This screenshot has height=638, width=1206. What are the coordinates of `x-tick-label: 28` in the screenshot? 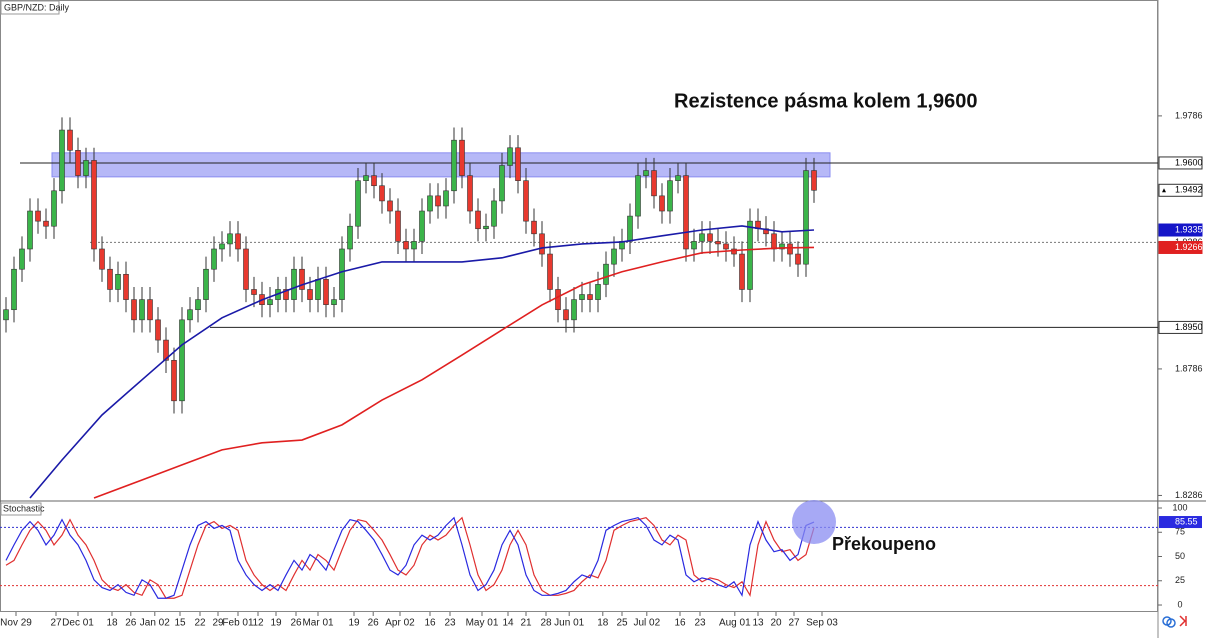 It's located at (546, 623).